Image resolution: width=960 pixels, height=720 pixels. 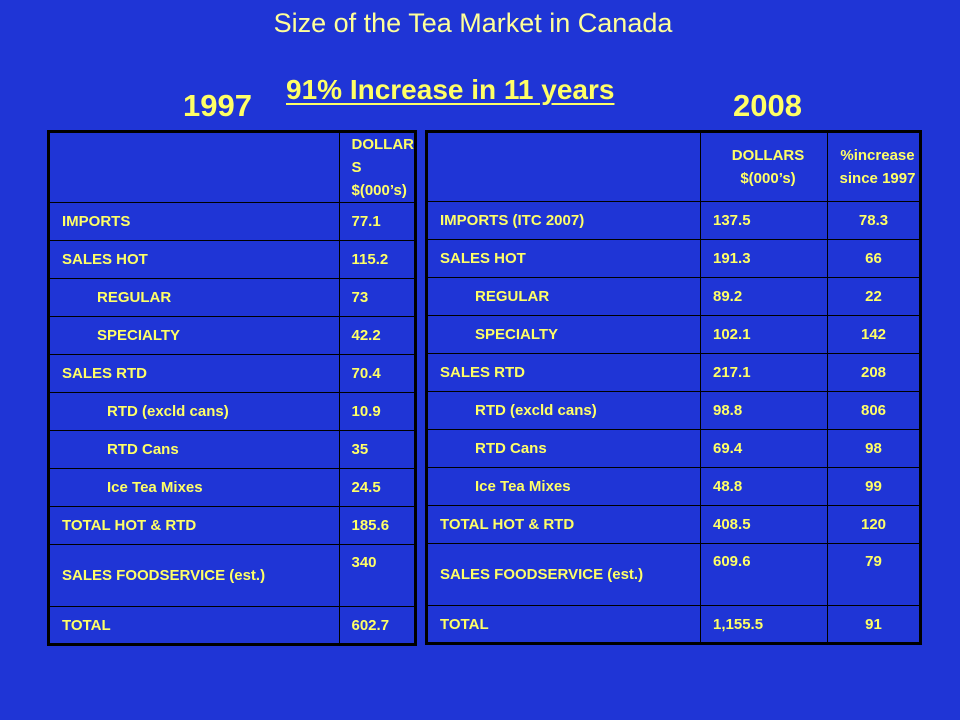 I want to click on table-row: SALES RTD 70.4, so click(x=232, y=373).